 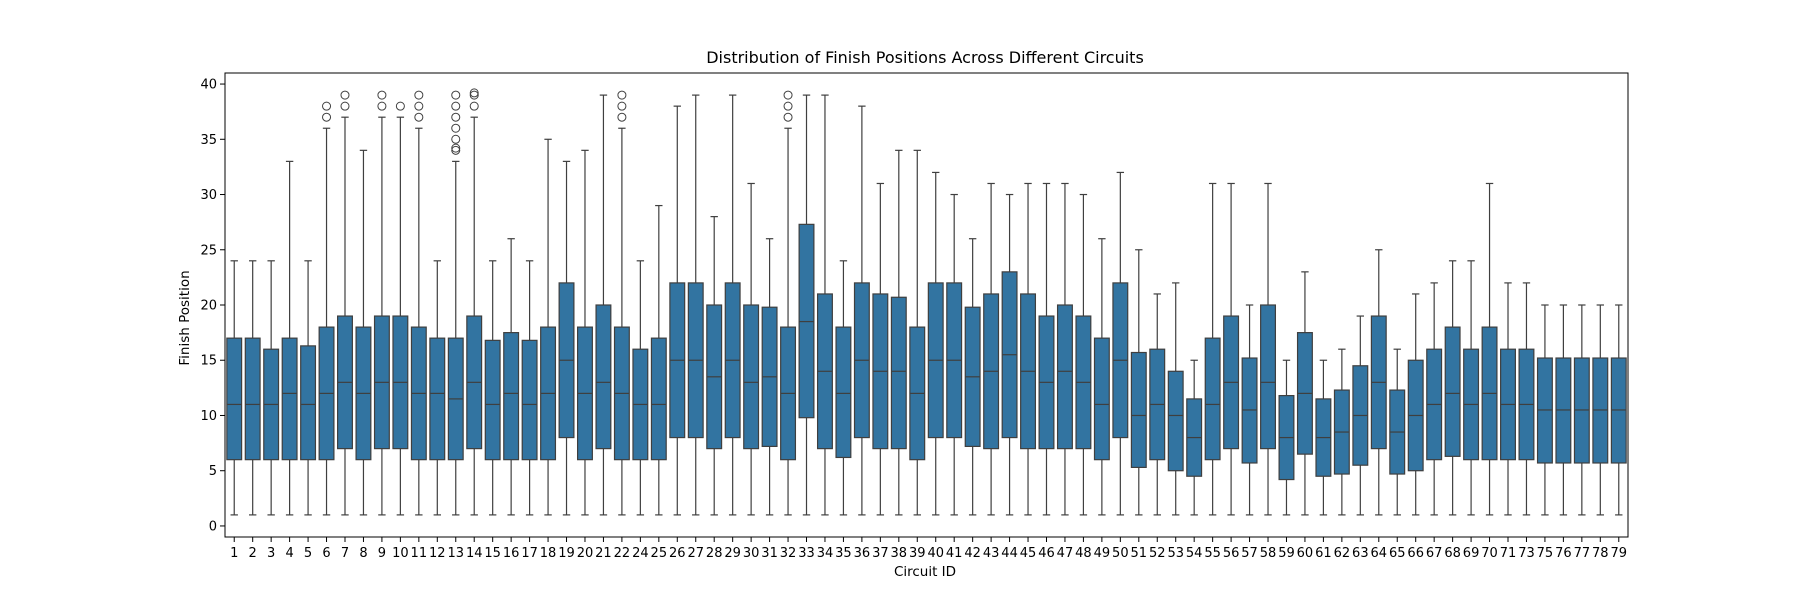 I want to click on x-tick-label: 40, so click(x=935, y=553).